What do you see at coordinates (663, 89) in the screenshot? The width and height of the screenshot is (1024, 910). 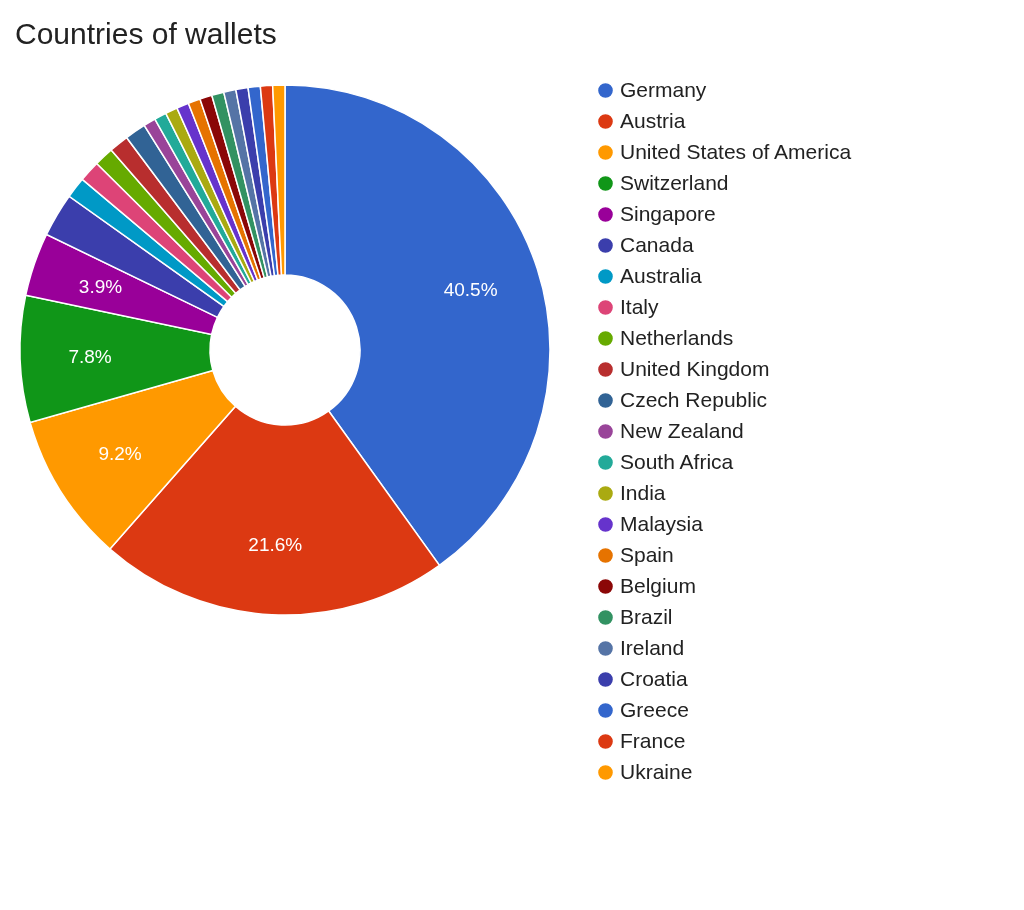 I see `legend-label: Germany` at bounding box center [663, 89].